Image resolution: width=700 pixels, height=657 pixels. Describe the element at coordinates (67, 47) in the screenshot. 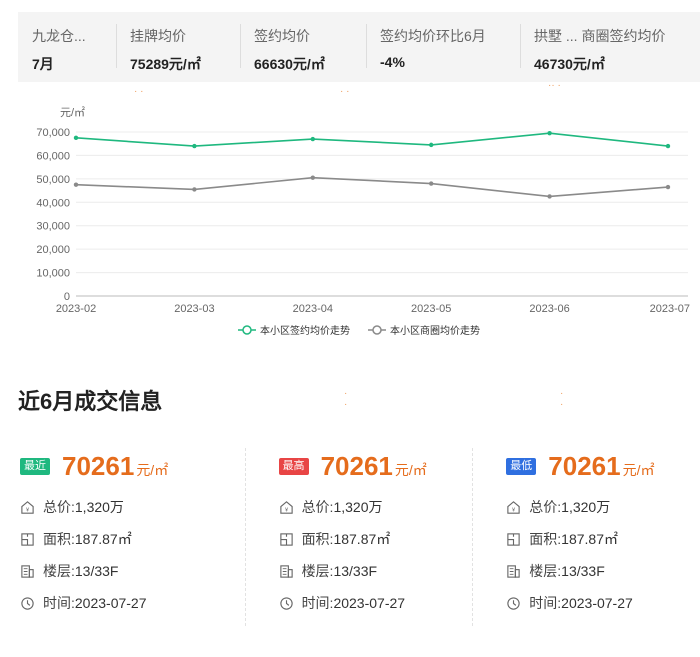

I see `stat-community: 九龙仓... 7月` at that location.